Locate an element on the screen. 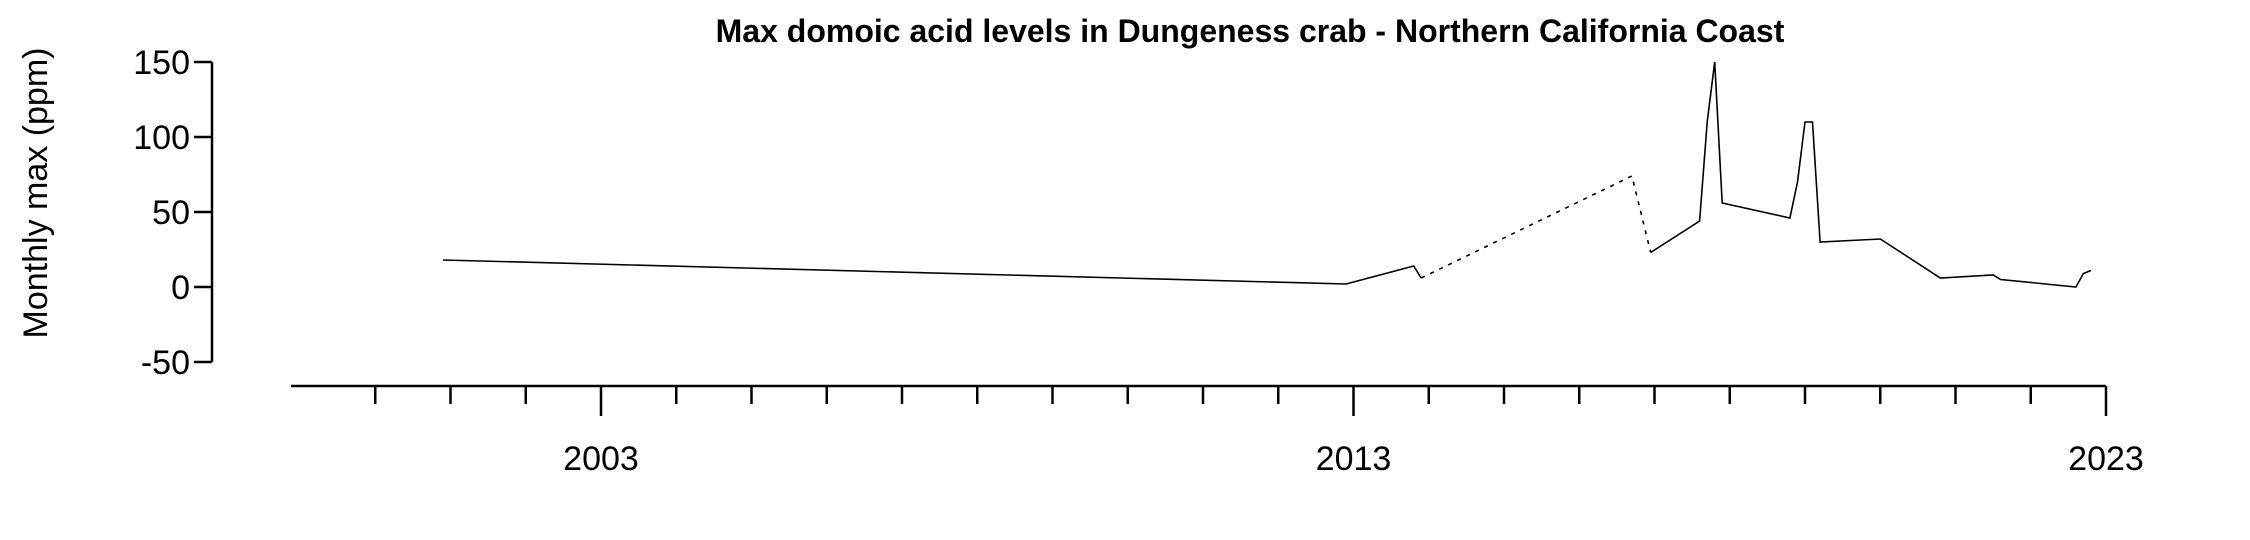 Image resolution: width=2250 pixels, height=540 pixels. y-tick-label: 100 is located at coordinates (161, 138).